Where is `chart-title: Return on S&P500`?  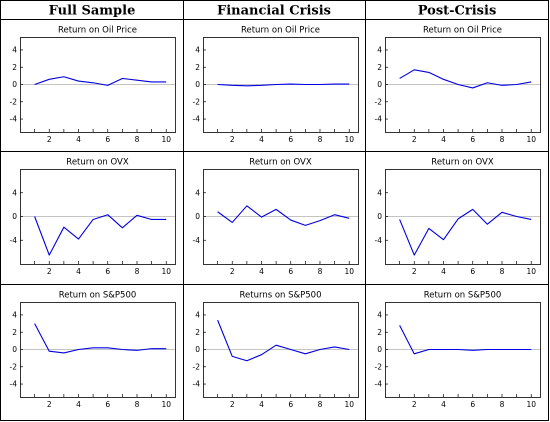
chart-title: Return on S&P500 is located at coordinates (98, 296).